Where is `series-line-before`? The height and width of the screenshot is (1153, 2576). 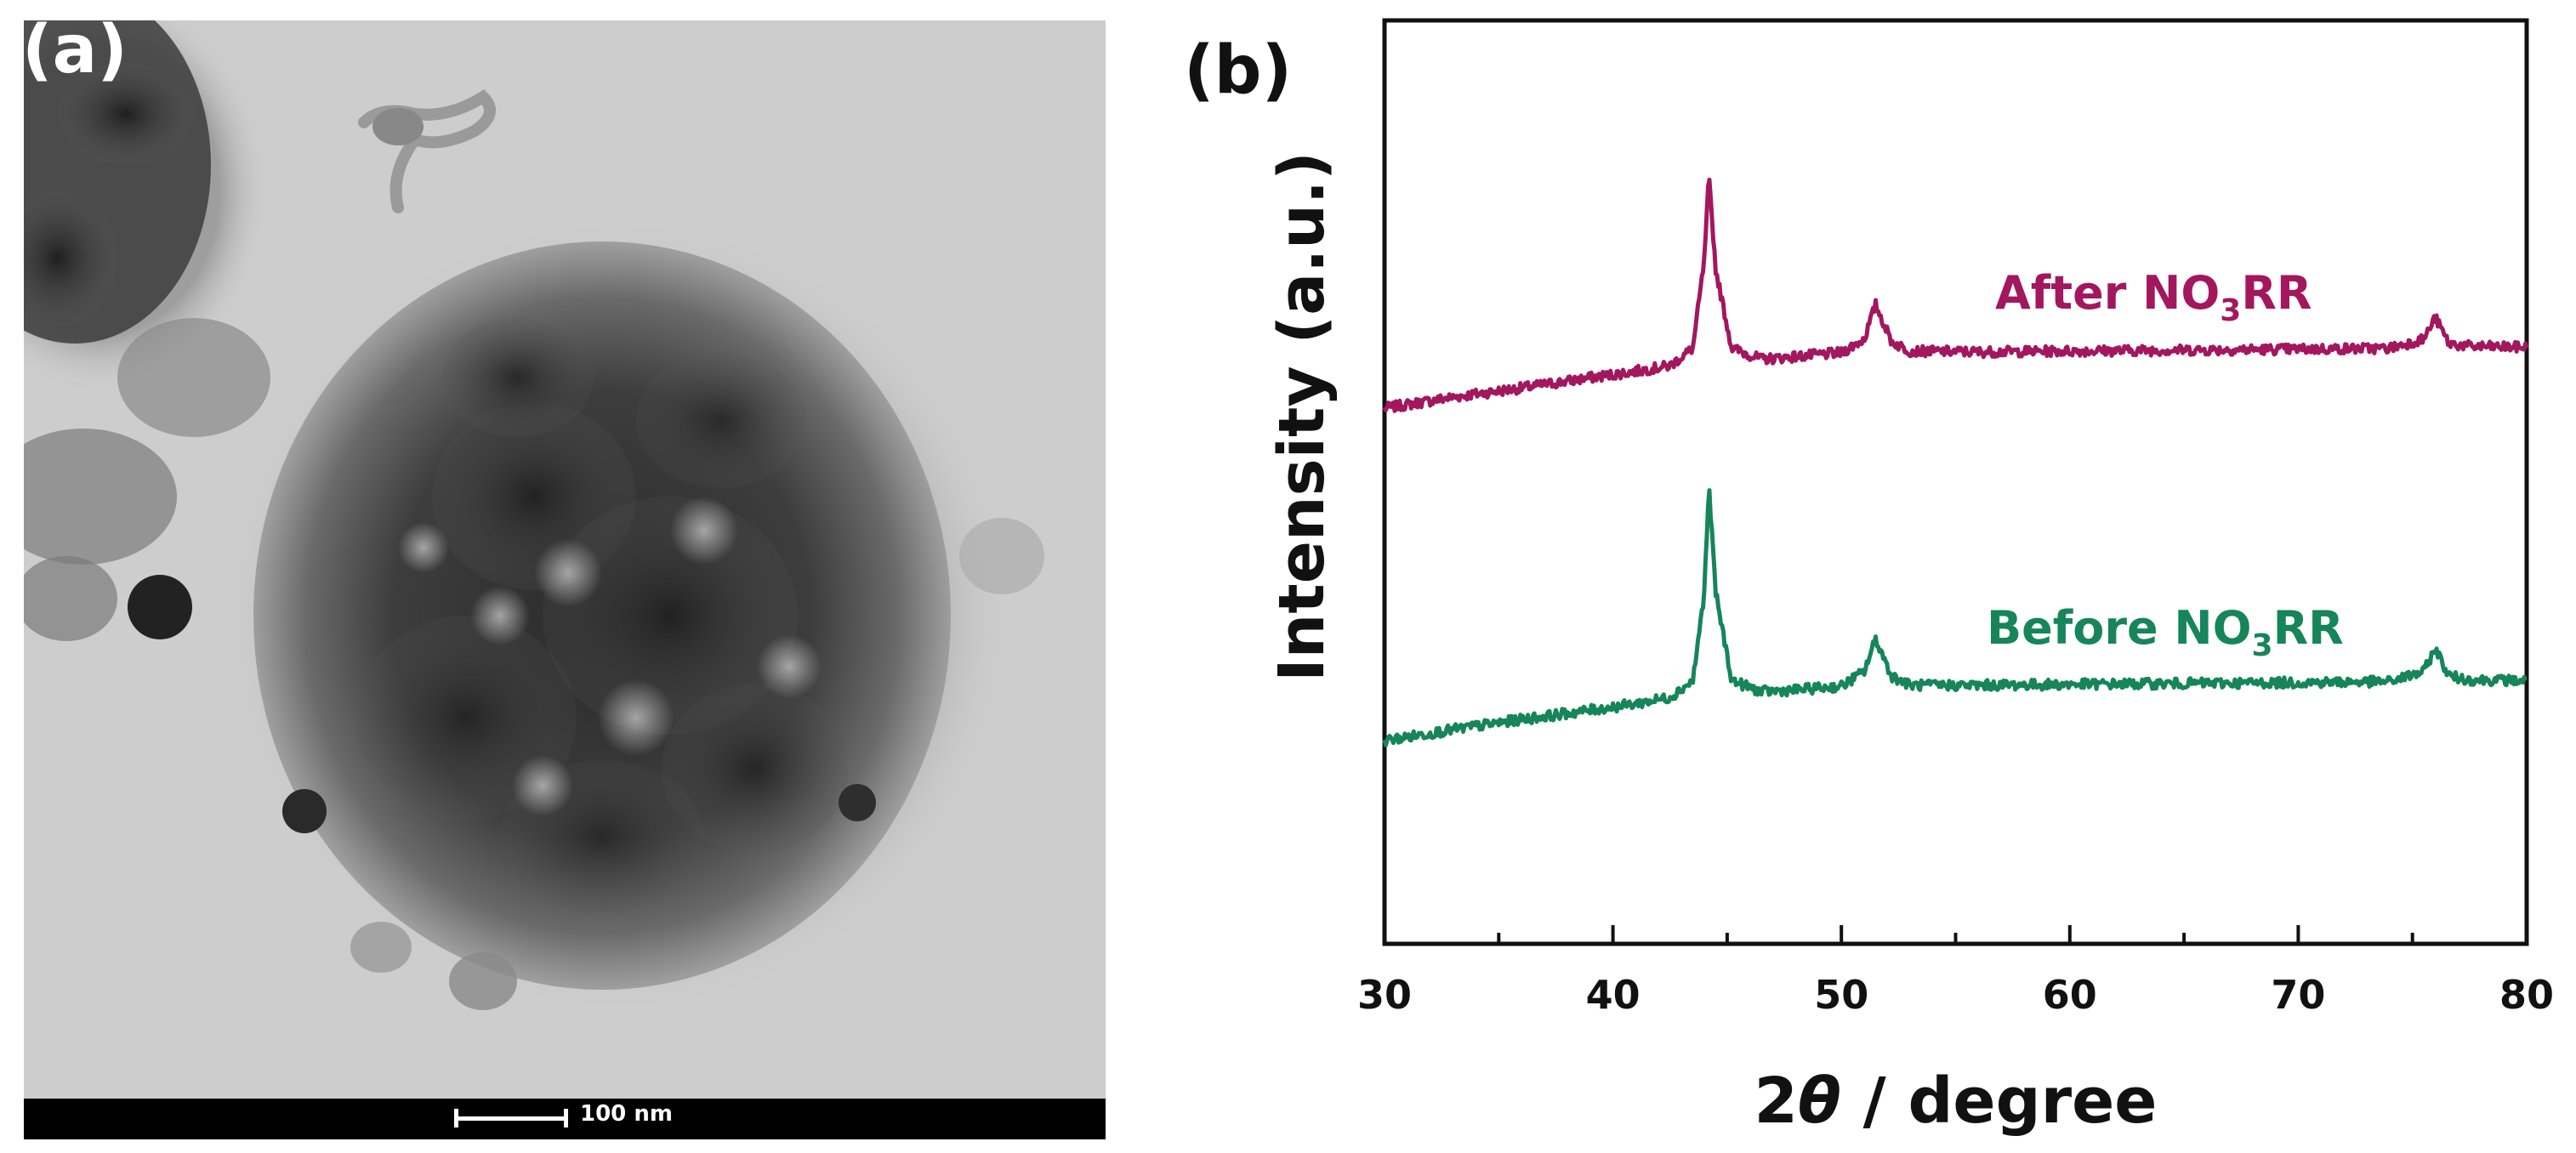 series-line-before is located at coordinates (1955, 617).